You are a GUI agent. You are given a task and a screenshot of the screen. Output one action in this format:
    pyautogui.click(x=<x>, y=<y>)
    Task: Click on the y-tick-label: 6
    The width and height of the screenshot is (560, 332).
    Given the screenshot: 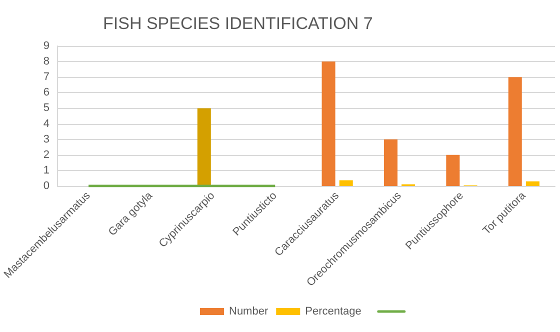 What is the action you would take?
    pyautogui.click(x=46, y=92)
    